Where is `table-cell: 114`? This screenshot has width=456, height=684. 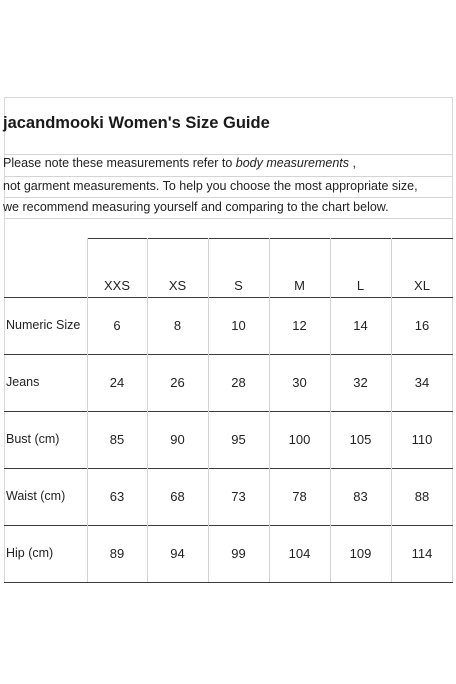 table-cell: 114 is located at coordinates (422, 553).